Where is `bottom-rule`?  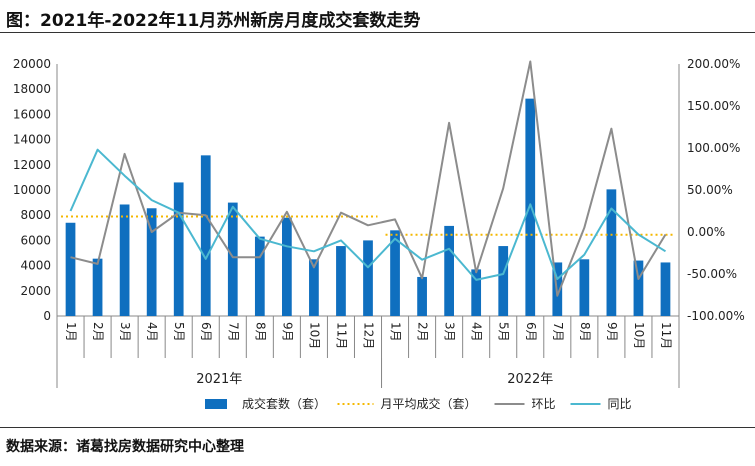
bottom-rule is located at coordinates (377, 427).